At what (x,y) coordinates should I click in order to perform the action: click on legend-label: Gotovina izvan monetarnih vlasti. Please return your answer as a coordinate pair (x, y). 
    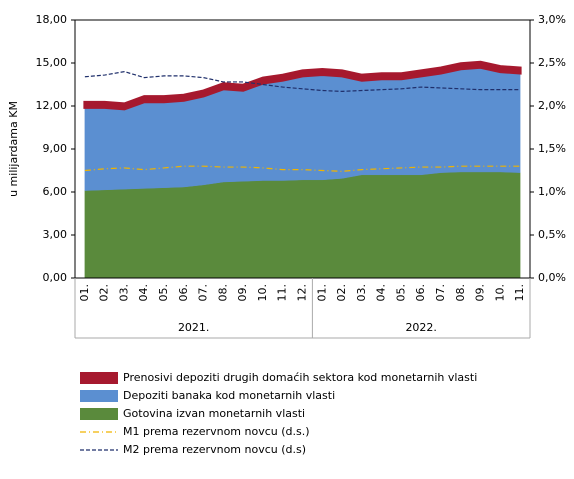
    Looking at the image, I should click on (214, 413).